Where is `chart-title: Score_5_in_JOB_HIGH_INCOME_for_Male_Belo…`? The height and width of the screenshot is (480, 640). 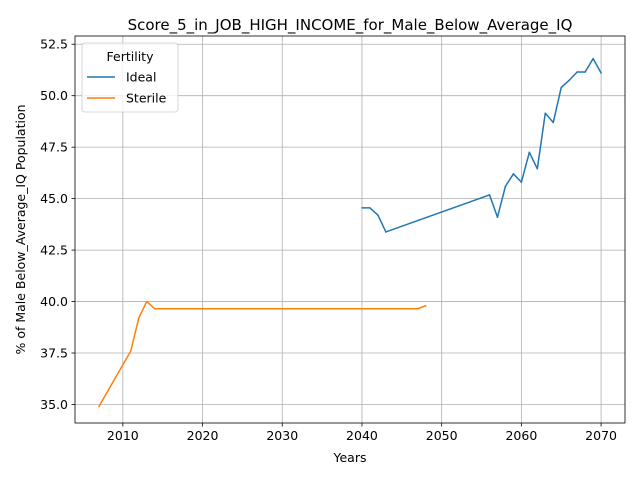
chart-title: Score_5_in_JOB_HIGH_INCOME_for_Male_Belo… is located at coordinates (350, 25).